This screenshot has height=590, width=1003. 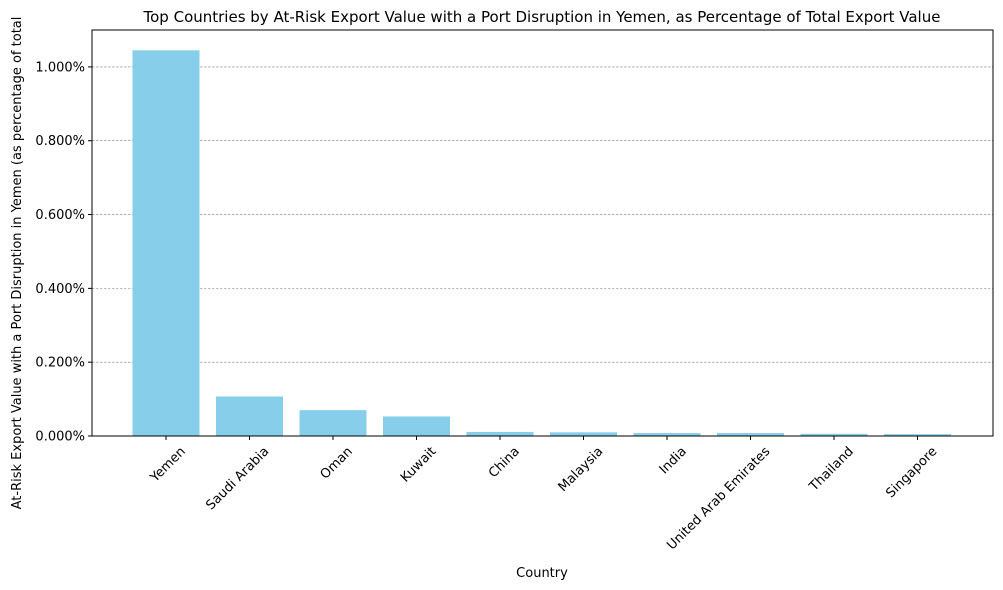 What do you see at coordinates (333, 423) in the screenshot?
I see `bar-oman` at bounding box center [333, 423].